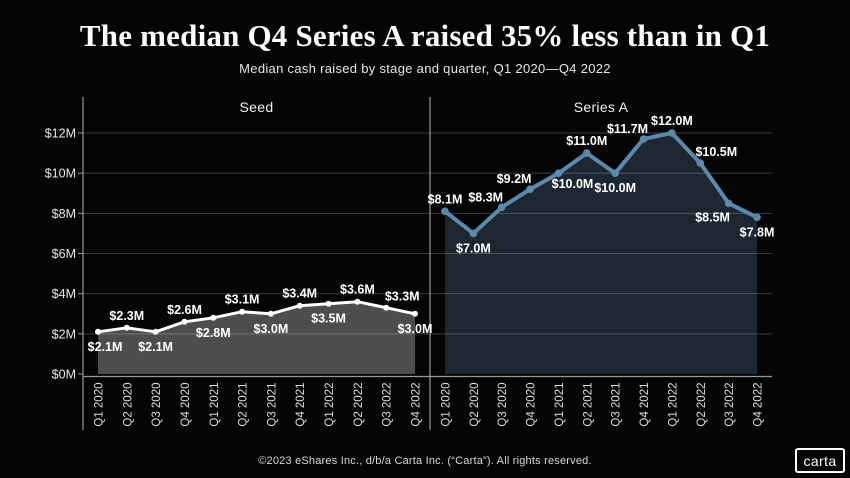  I want to click on carta-logo: carta, so click(820, 460).